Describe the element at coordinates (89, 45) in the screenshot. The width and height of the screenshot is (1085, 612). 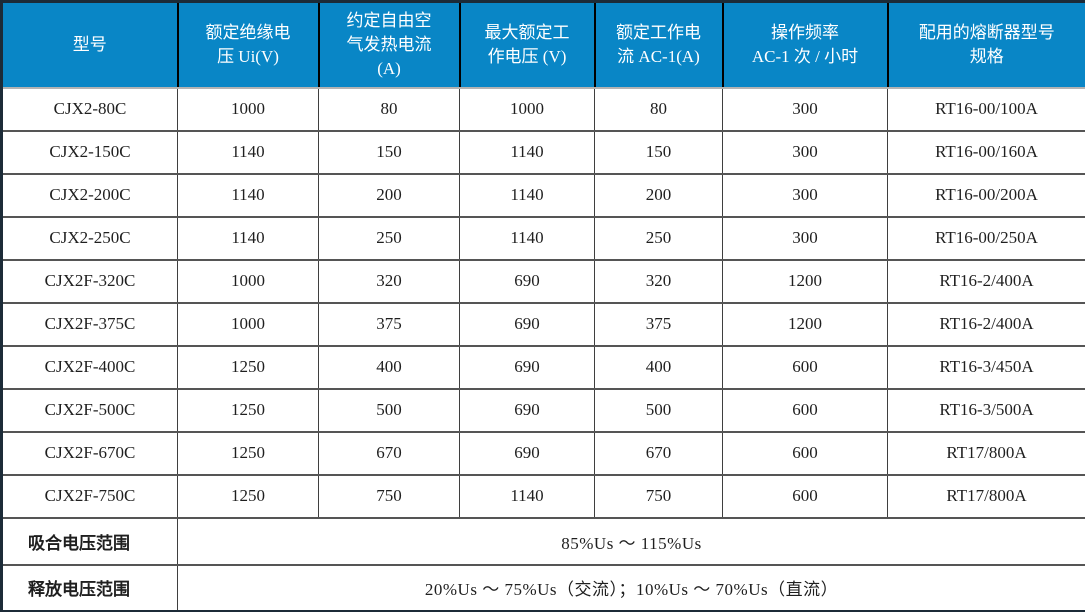
I see `column-header-model: 型号` at that location.